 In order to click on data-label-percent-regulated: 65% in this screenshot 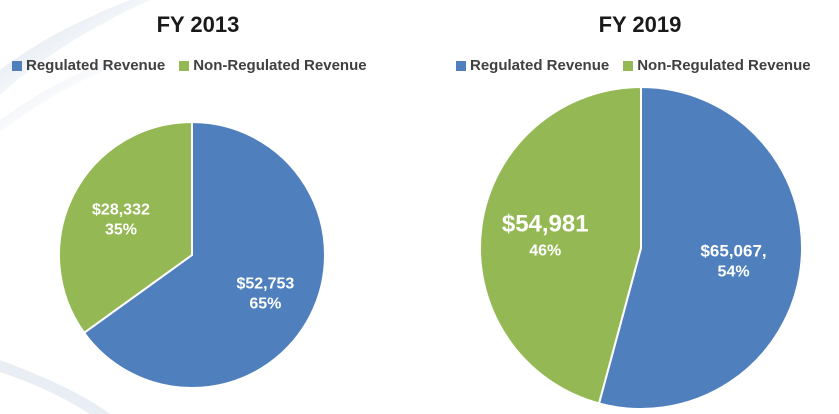, I will do `click(265, 304)`.